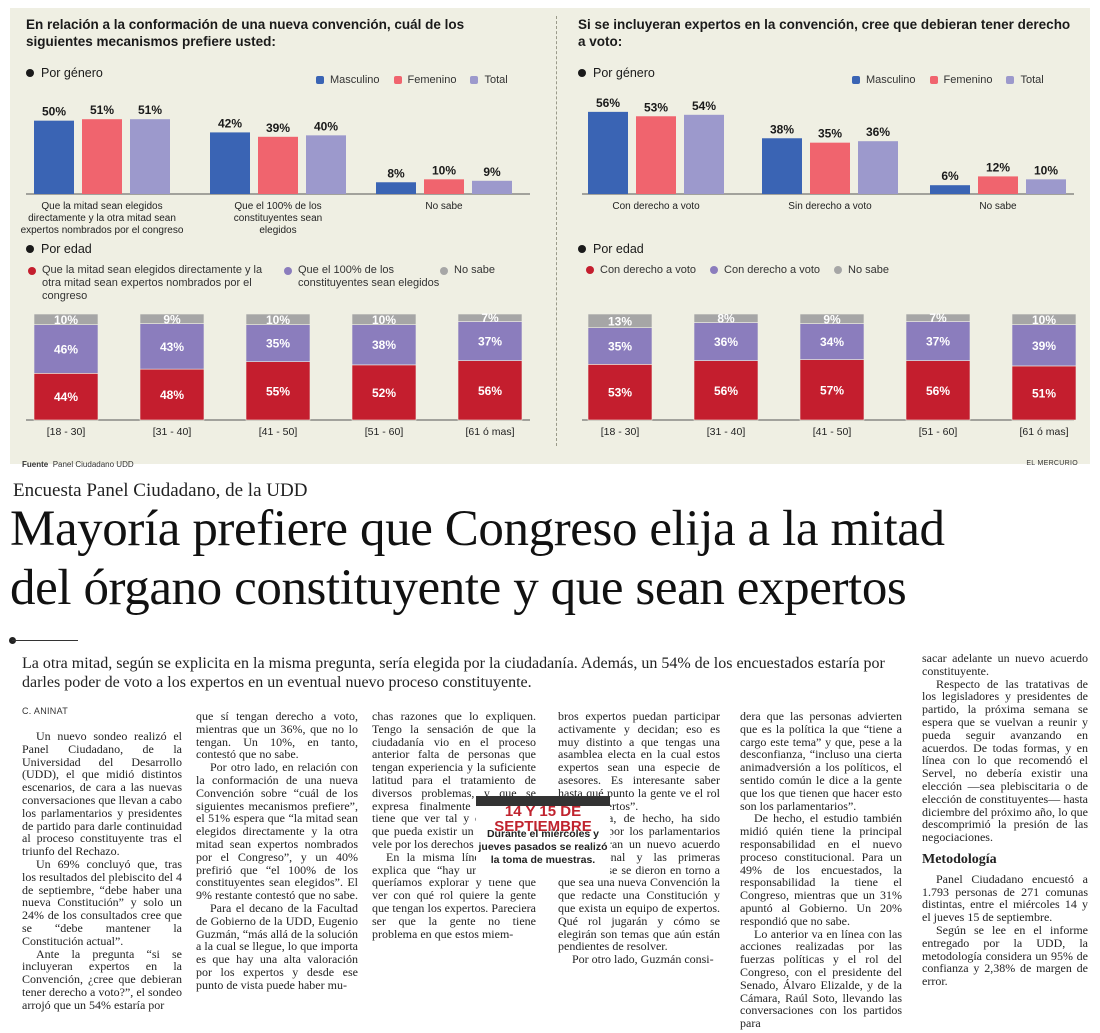 The height and width of the screenshot is (1033, 1100). I want to click on legend-masculino: Masculino, so click(348, 80).